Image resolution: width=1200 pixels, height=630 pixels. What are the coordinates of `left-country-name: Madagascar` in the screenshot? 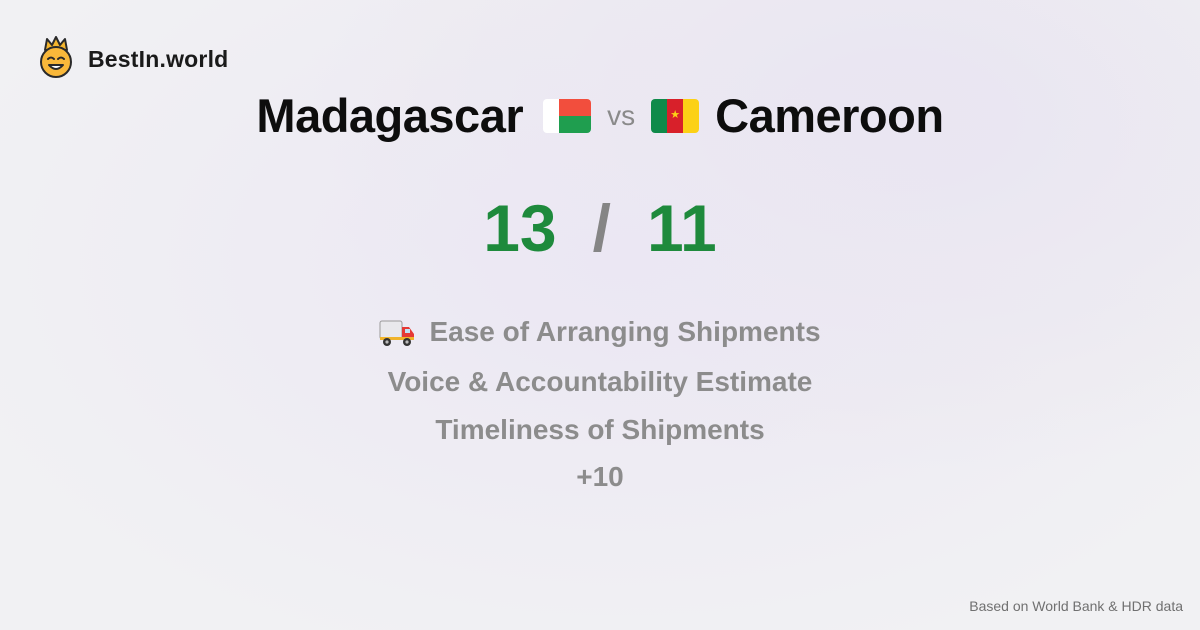 It's located at (390, 115).